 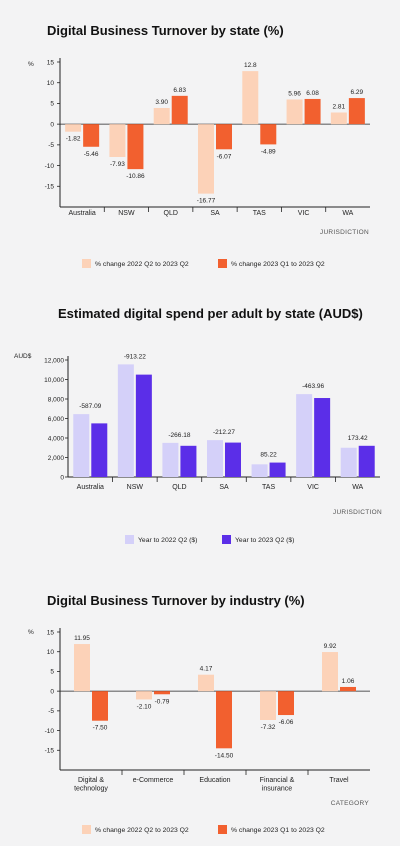 I want to click on data-label: 3.90, so click(x=161, y=102).